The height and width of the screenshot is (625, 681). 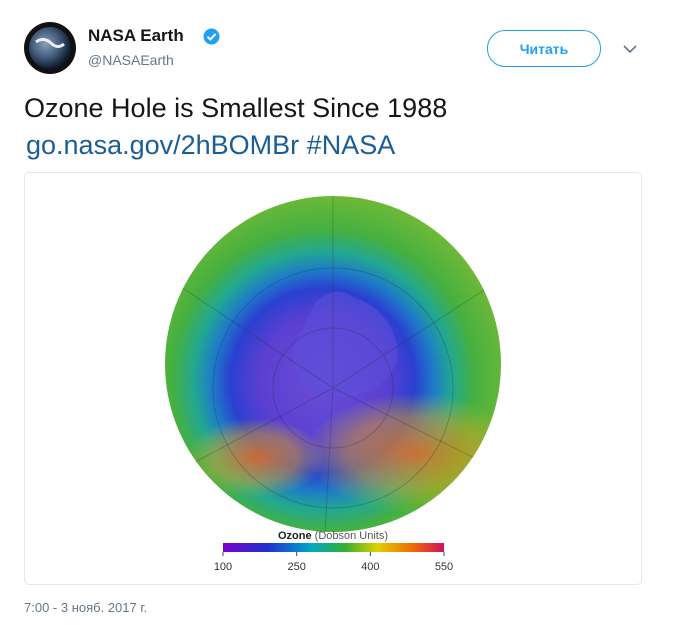 I want to click on hashtag: #NASA, so click(x=351, y=145).